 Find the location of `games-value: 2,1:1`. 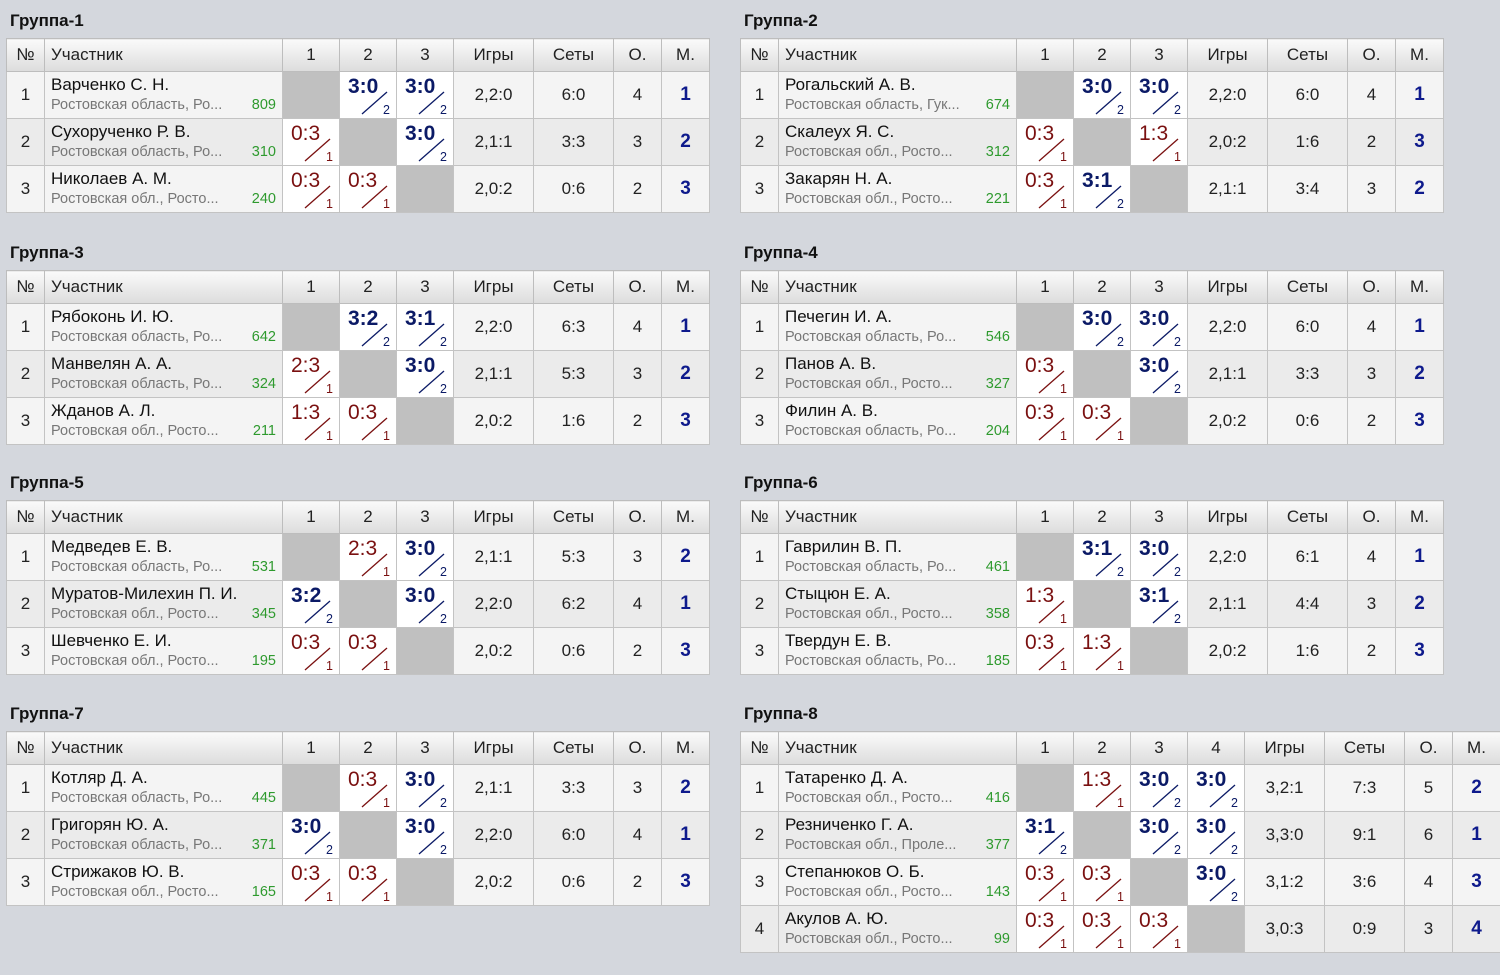

games-value: 2,1:1 is located at coordinates (1227, 374).